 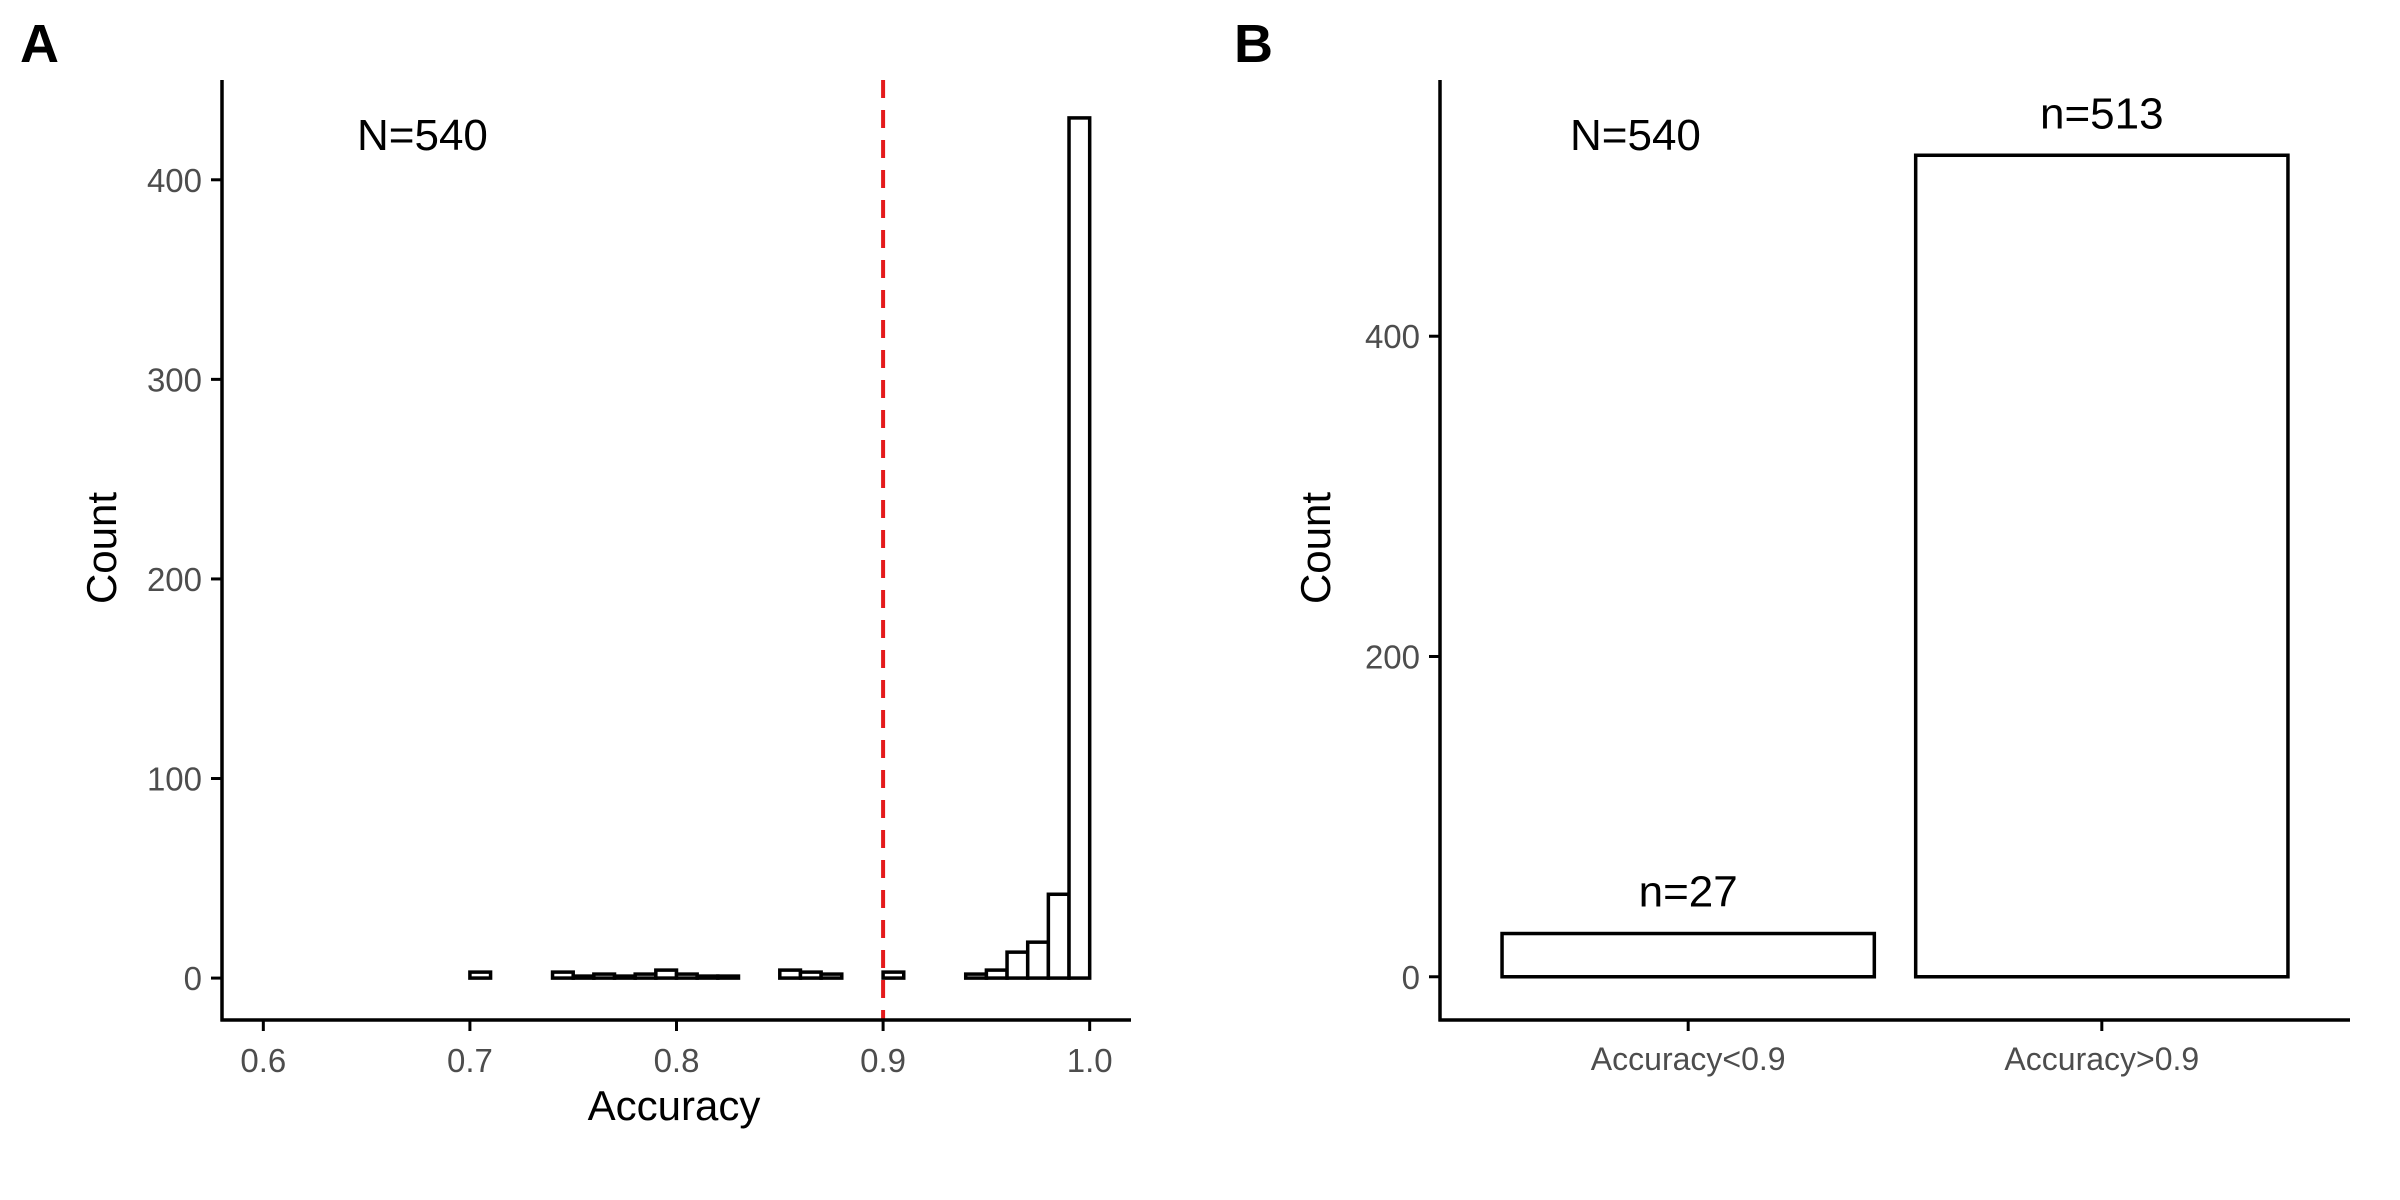 I want to click on panel-a-x-axis-title: Accuracy, so click(x=674, y=1105).